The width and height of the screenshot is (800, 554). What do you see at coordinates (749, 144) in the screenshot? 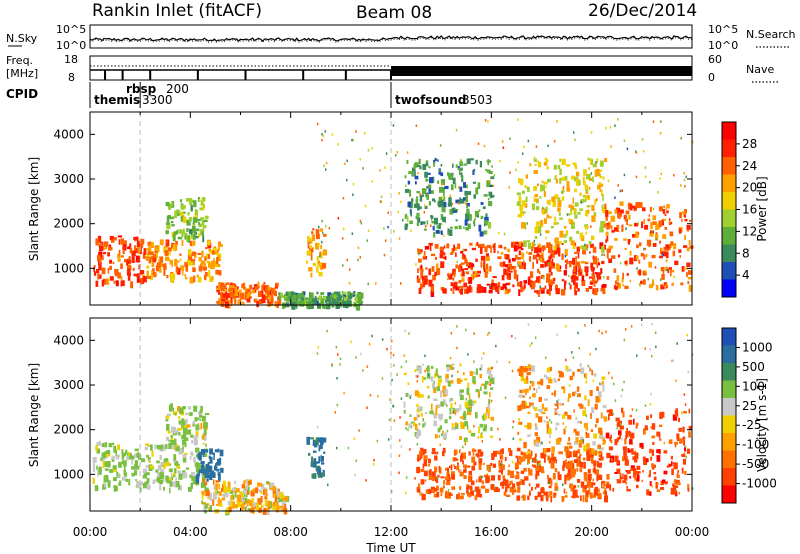
I see `cbar-tick-label-6: 28` at bounding box center [749, 144].